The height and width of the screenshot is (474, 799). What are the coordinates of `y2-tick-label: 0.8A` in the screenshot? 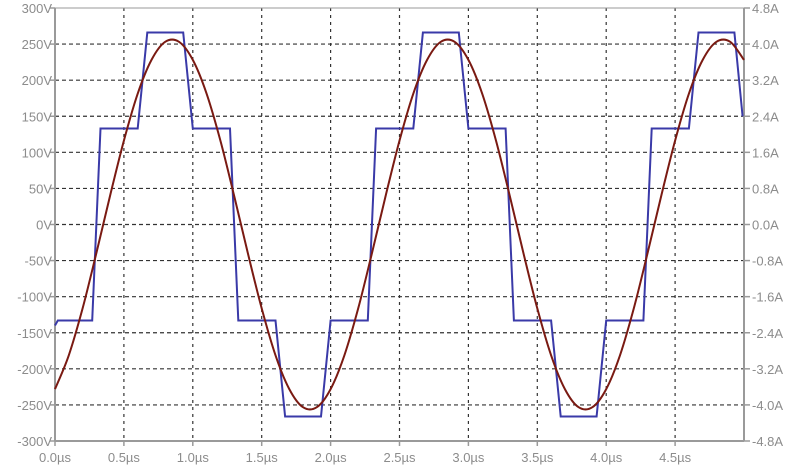 It's located at (765, 188).